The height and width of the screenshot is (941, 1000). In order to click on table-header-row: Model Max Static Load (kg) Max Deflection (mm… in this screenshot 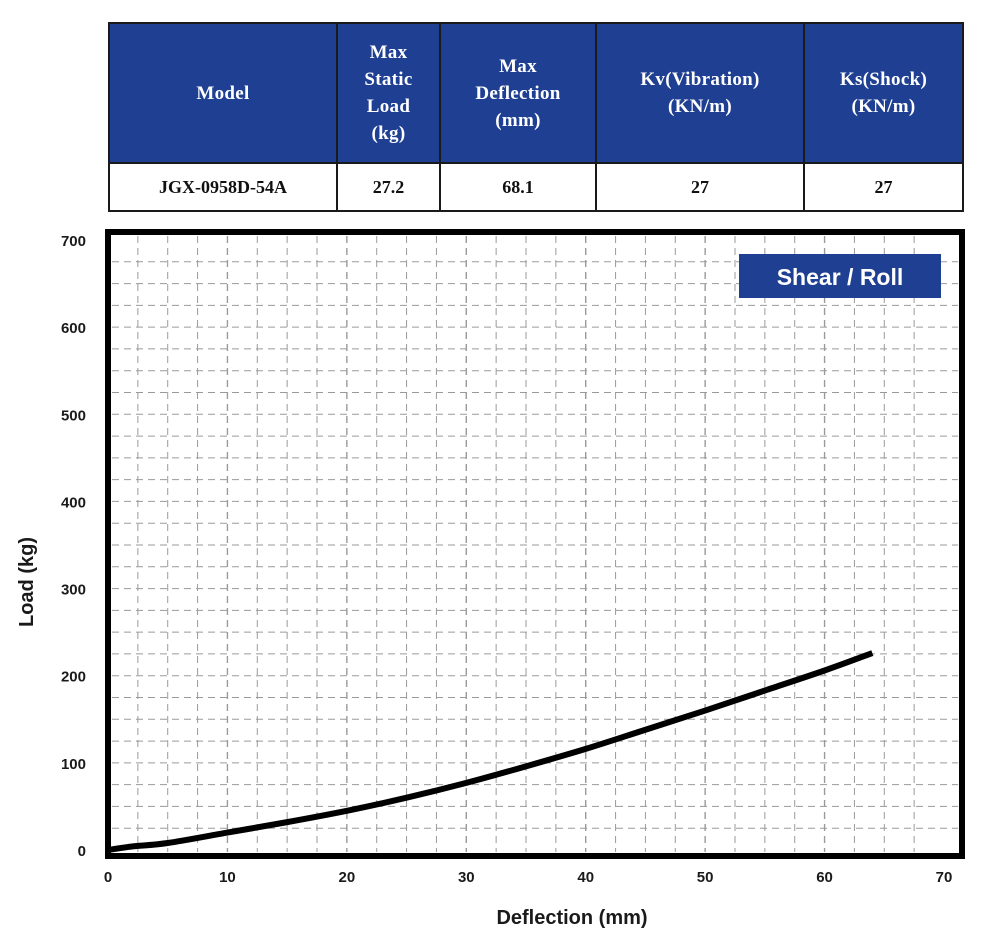, I will do `click(536, 93)`.